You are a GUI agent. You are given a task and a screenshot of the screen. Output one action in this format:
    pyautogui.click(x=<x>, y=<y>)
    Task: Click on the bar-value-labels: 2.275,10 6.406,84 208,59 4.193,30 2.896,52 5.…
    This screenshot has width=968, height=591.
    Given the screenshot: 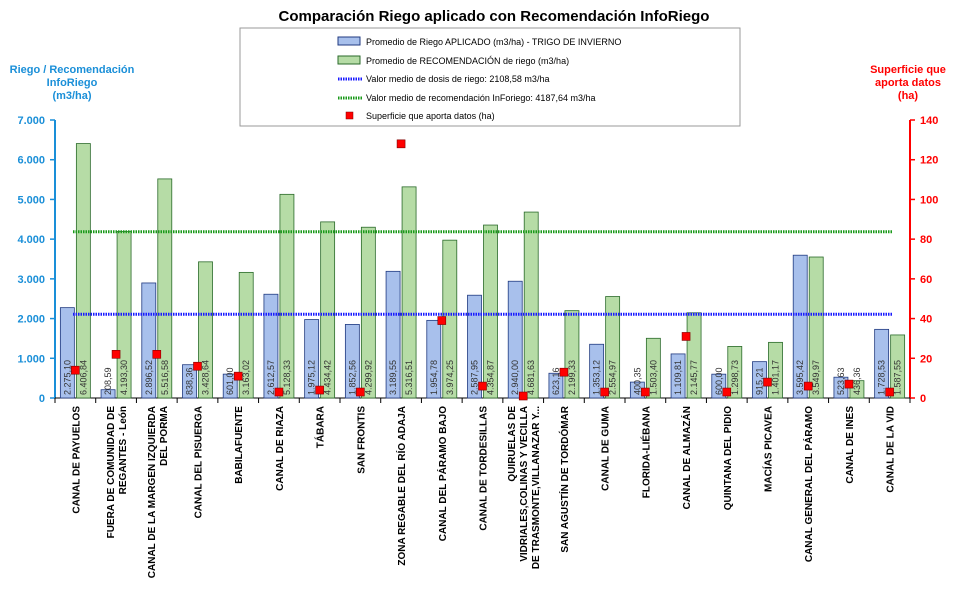 What is the action you would take?
    pyautogui.click(x=482, y=377)
    